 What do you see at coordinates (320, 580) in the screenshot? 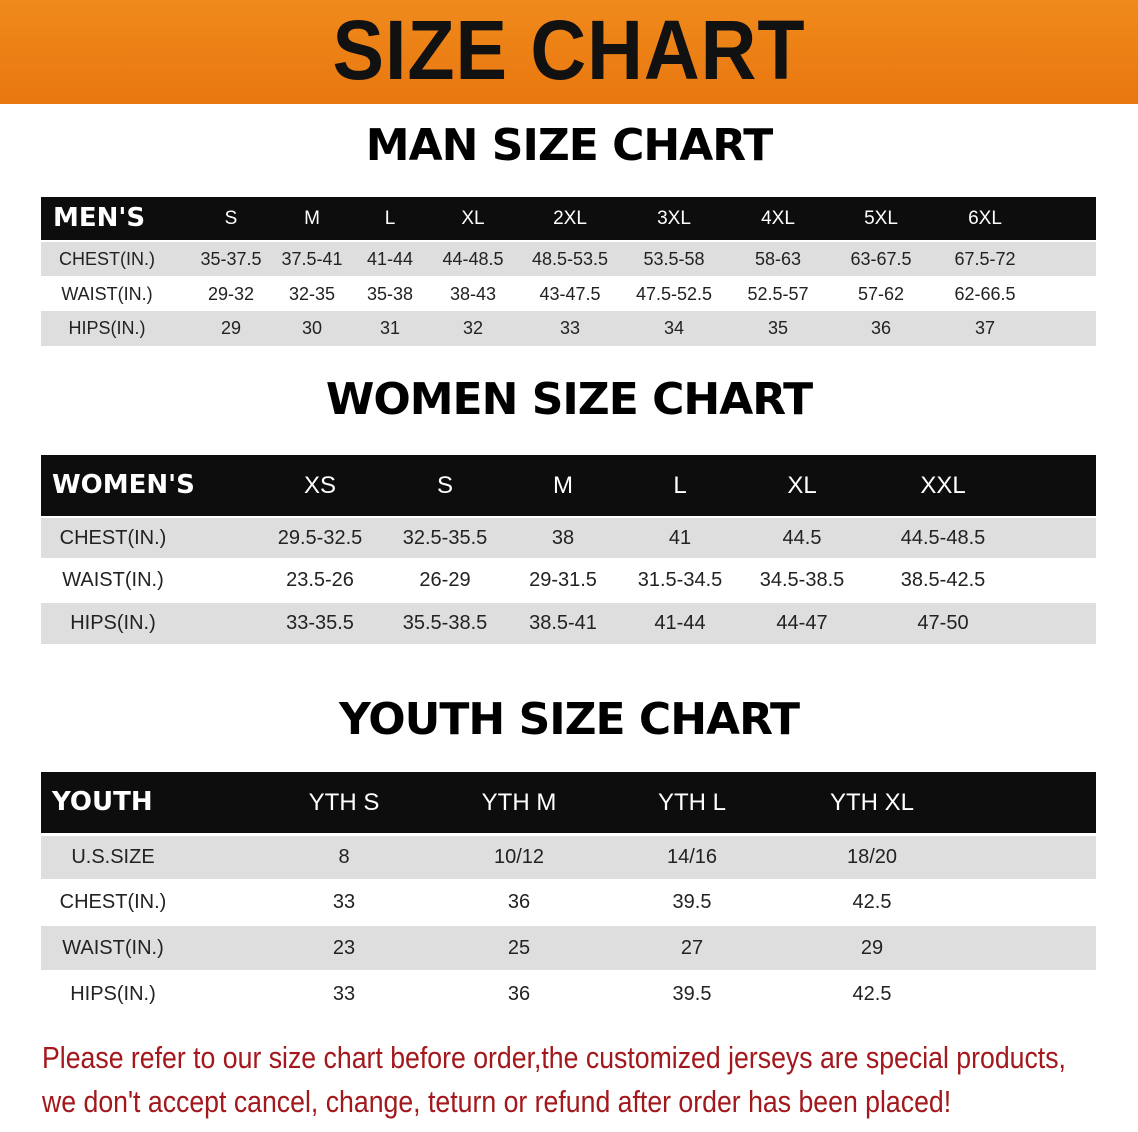
I see `measurement-value: 23.5-26` at bounding box center [320, 580].